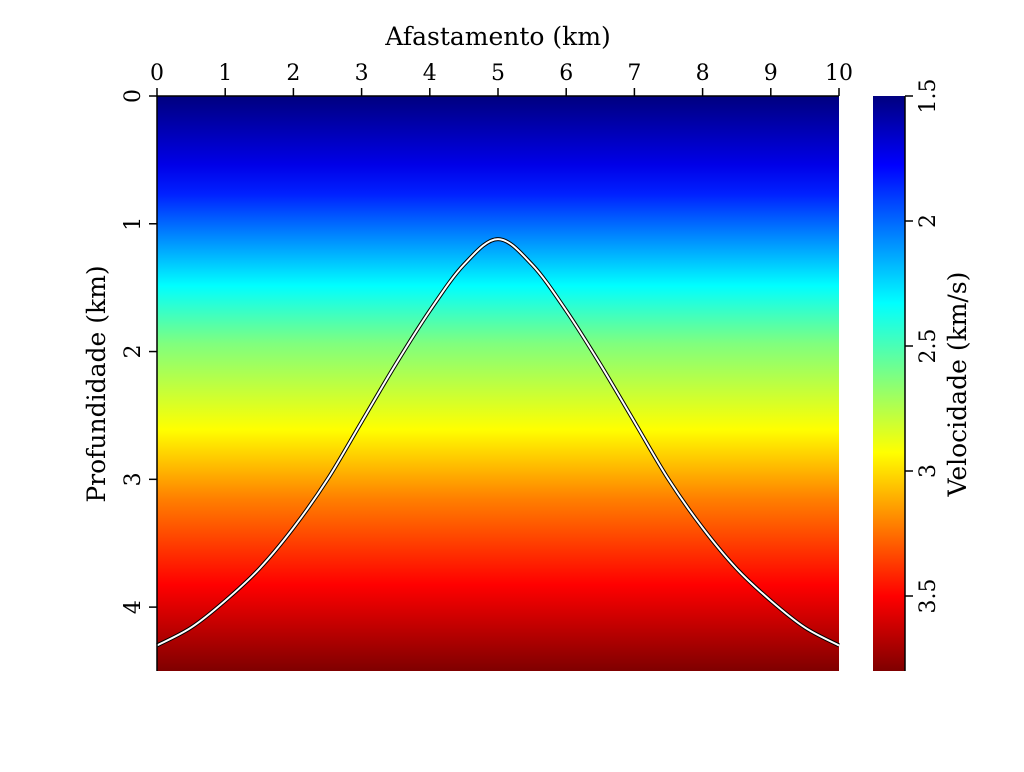 This screenshot has height=772, width=1024. I want to click on x-axis-ticks: 0 1 2 3 4 5 6 7 8 9 10, so click(501, 78).